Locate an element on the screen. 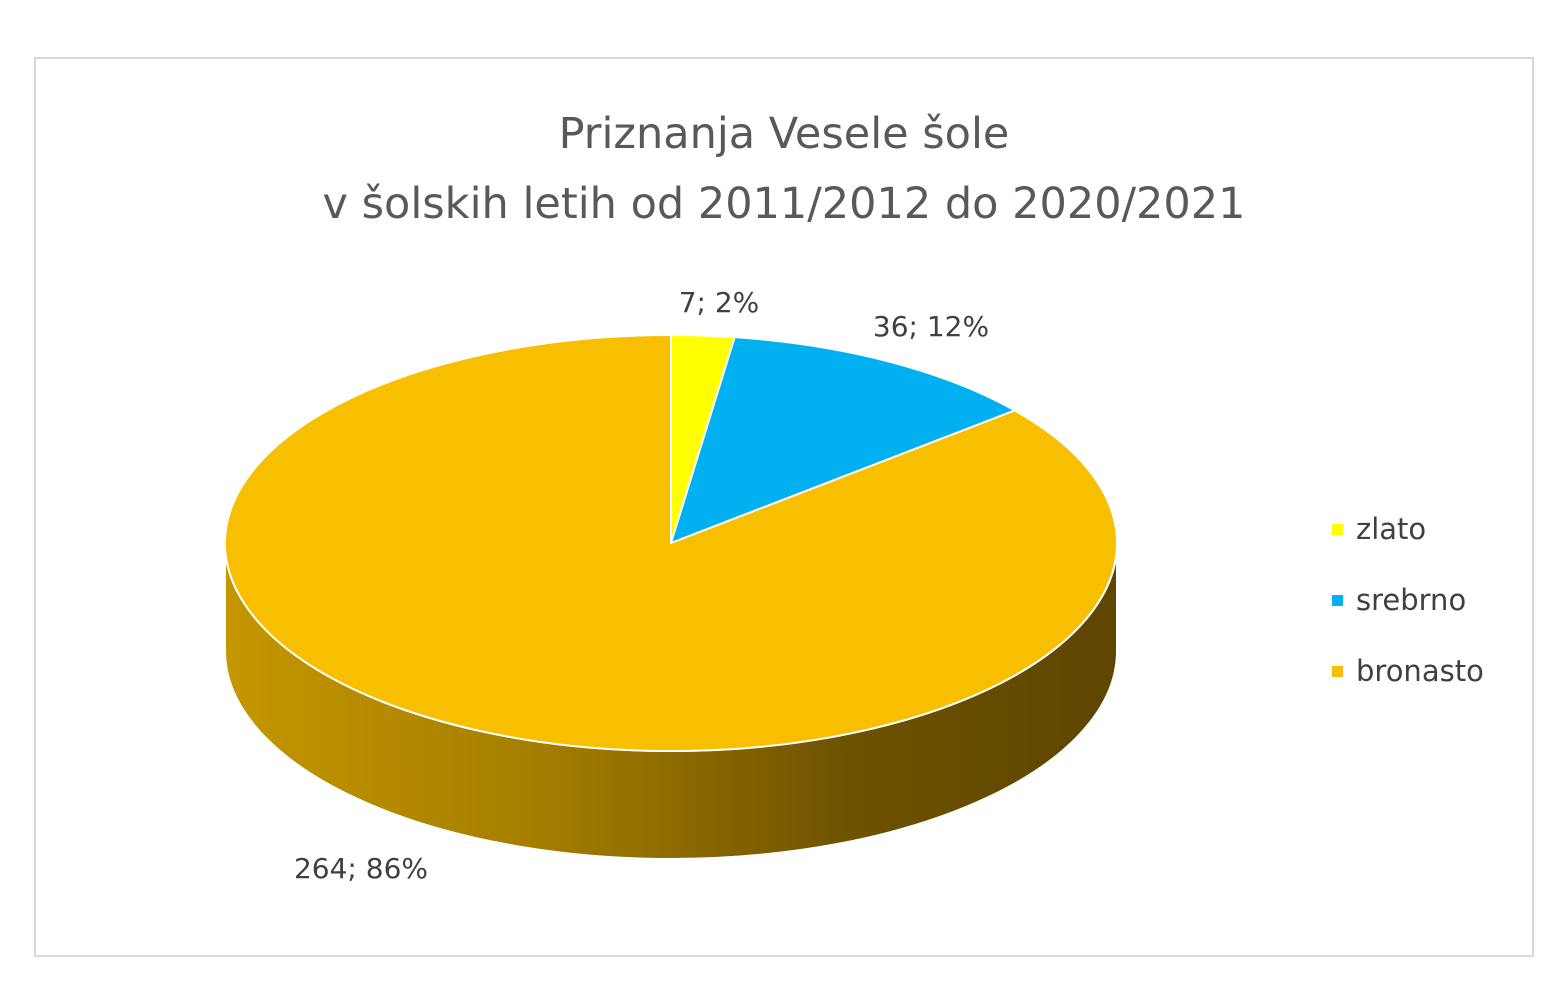  data-label-srebrno: 36; 12% is located at coordinates (931, 326).